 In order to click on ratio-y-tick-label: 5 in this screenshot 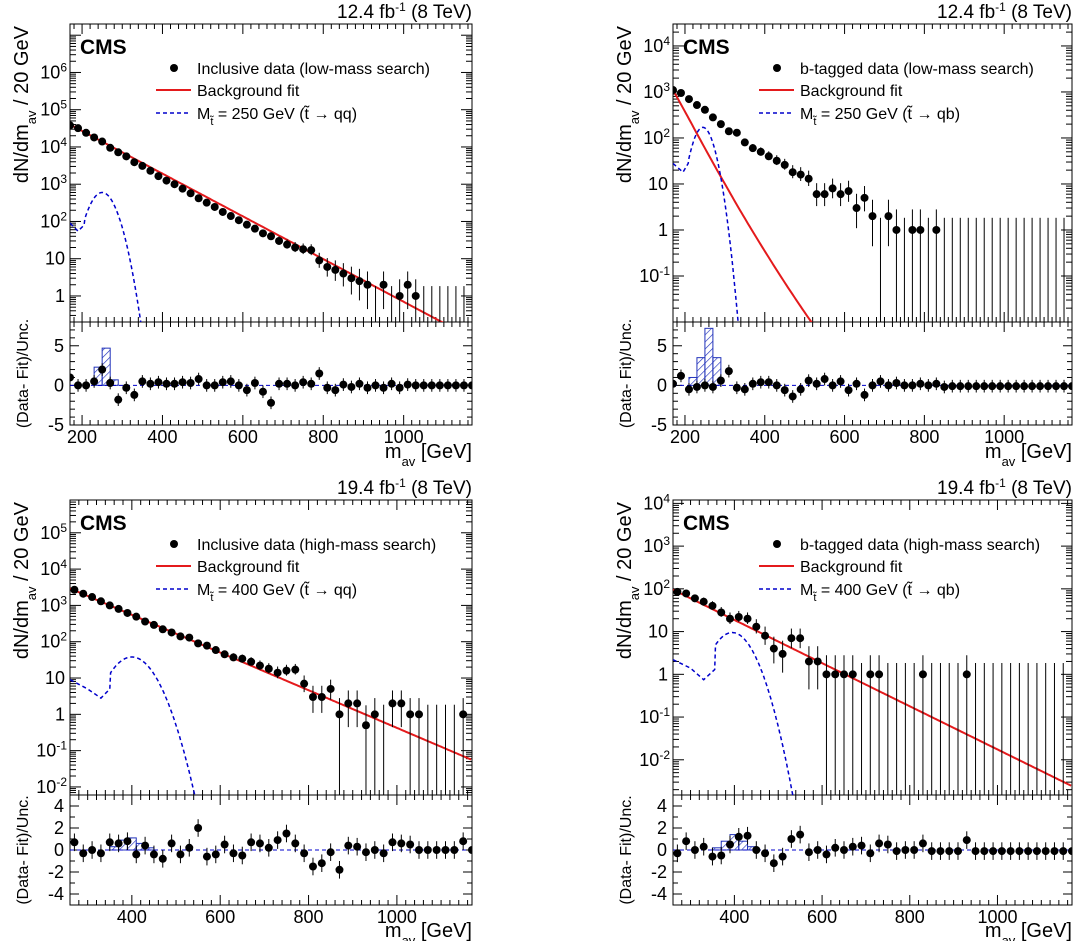, I will do `click(59, 346)`.